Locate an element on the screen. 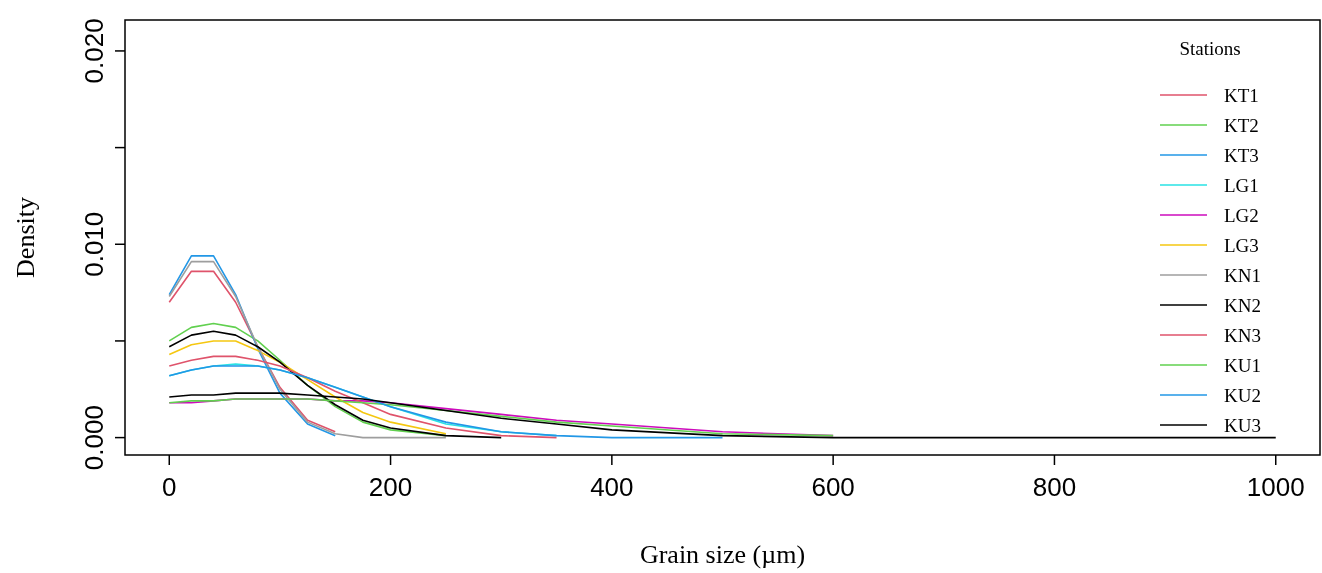 The width and height of the screenshot is (1322, 573). x-tick-label: 400 is located at coordinates (612, 487).